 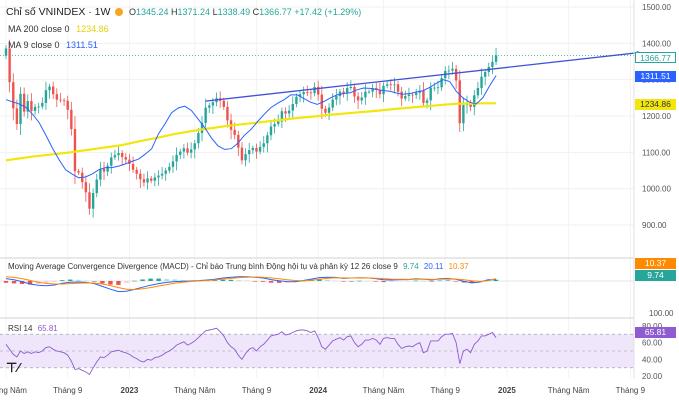 I want to click on rsi-band, so click(x=317, y=351).